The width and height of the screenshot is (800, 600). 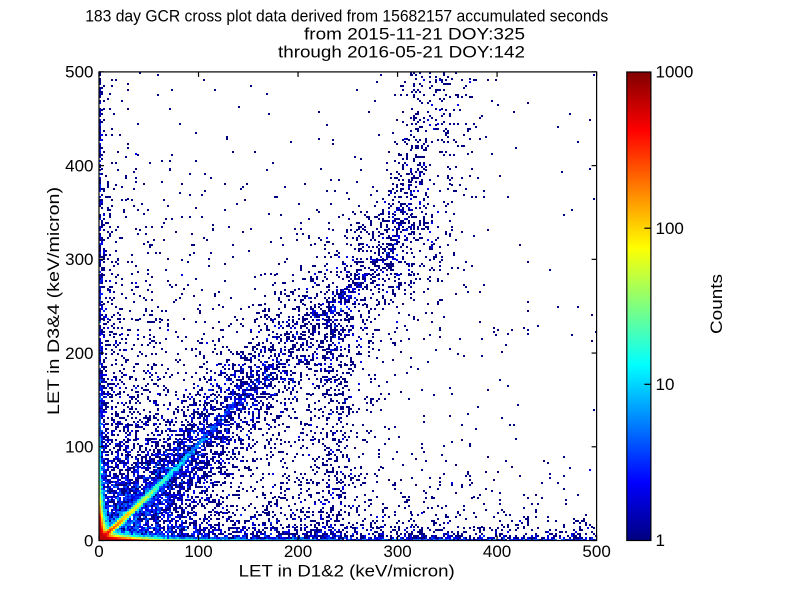 What do you see at coordinates (401, 51) in the screenshot?
I see `svg-text: through 2016-05-21 DOY:142` at bounding box center [401, 51].